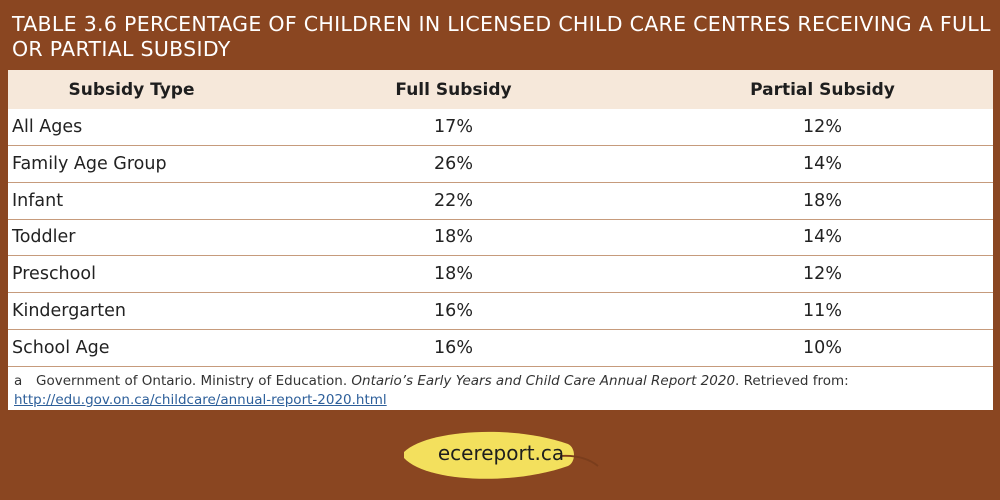  What do you see at coordinates (822, 347) in the screenshot?
I see `partial-subsidy-cell: 10%` at bounding box center [822, 347].